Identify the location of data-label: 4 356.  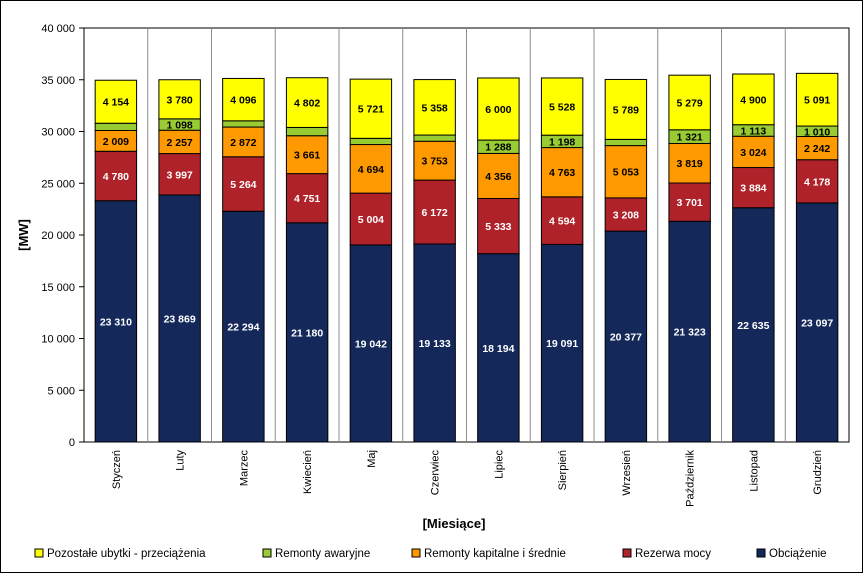
(498, 177).